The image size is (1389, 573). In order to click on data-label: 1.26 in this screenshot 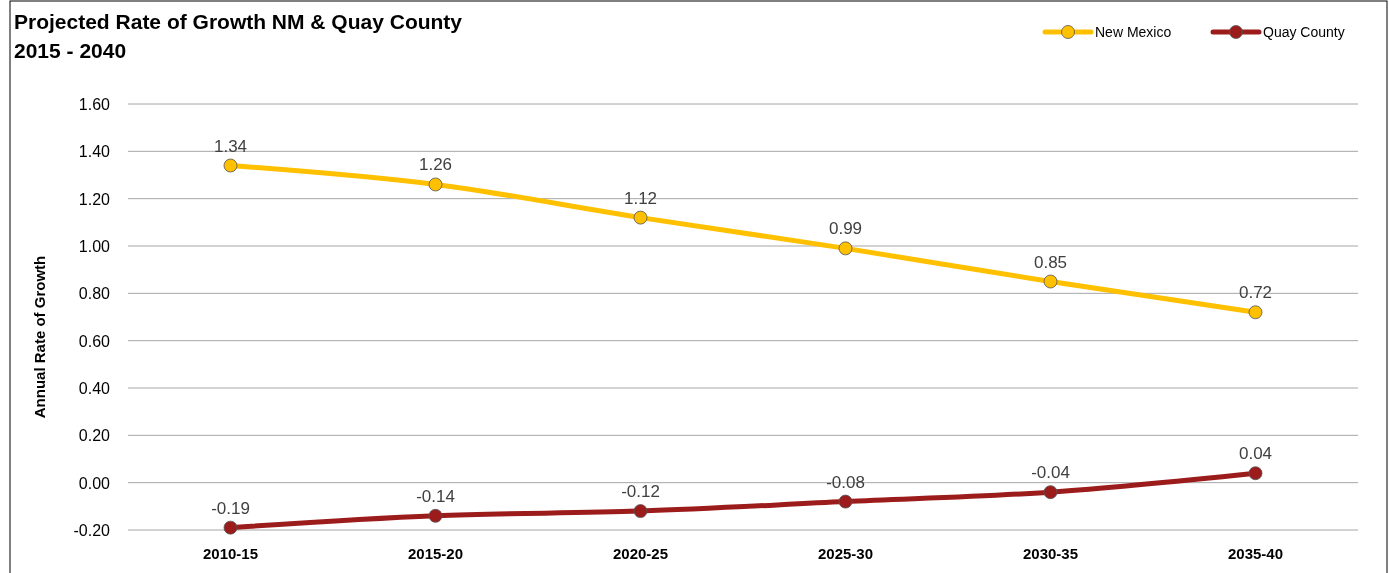, I will do `click(435, 165)`.